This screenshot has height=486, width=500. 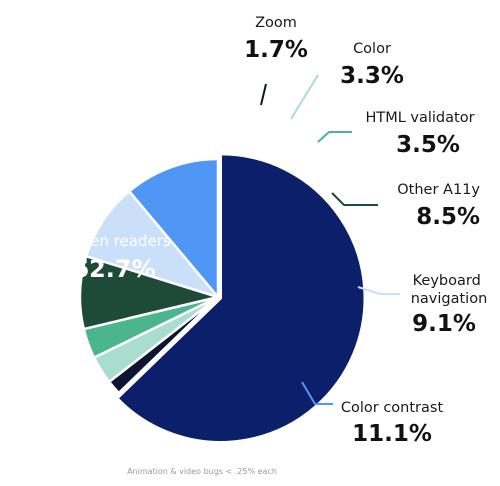 What do you see at coordinates (378, 290) in the screenshot?
I see `leader-line-keyboard-navigation` at bounding box center [378, 290].